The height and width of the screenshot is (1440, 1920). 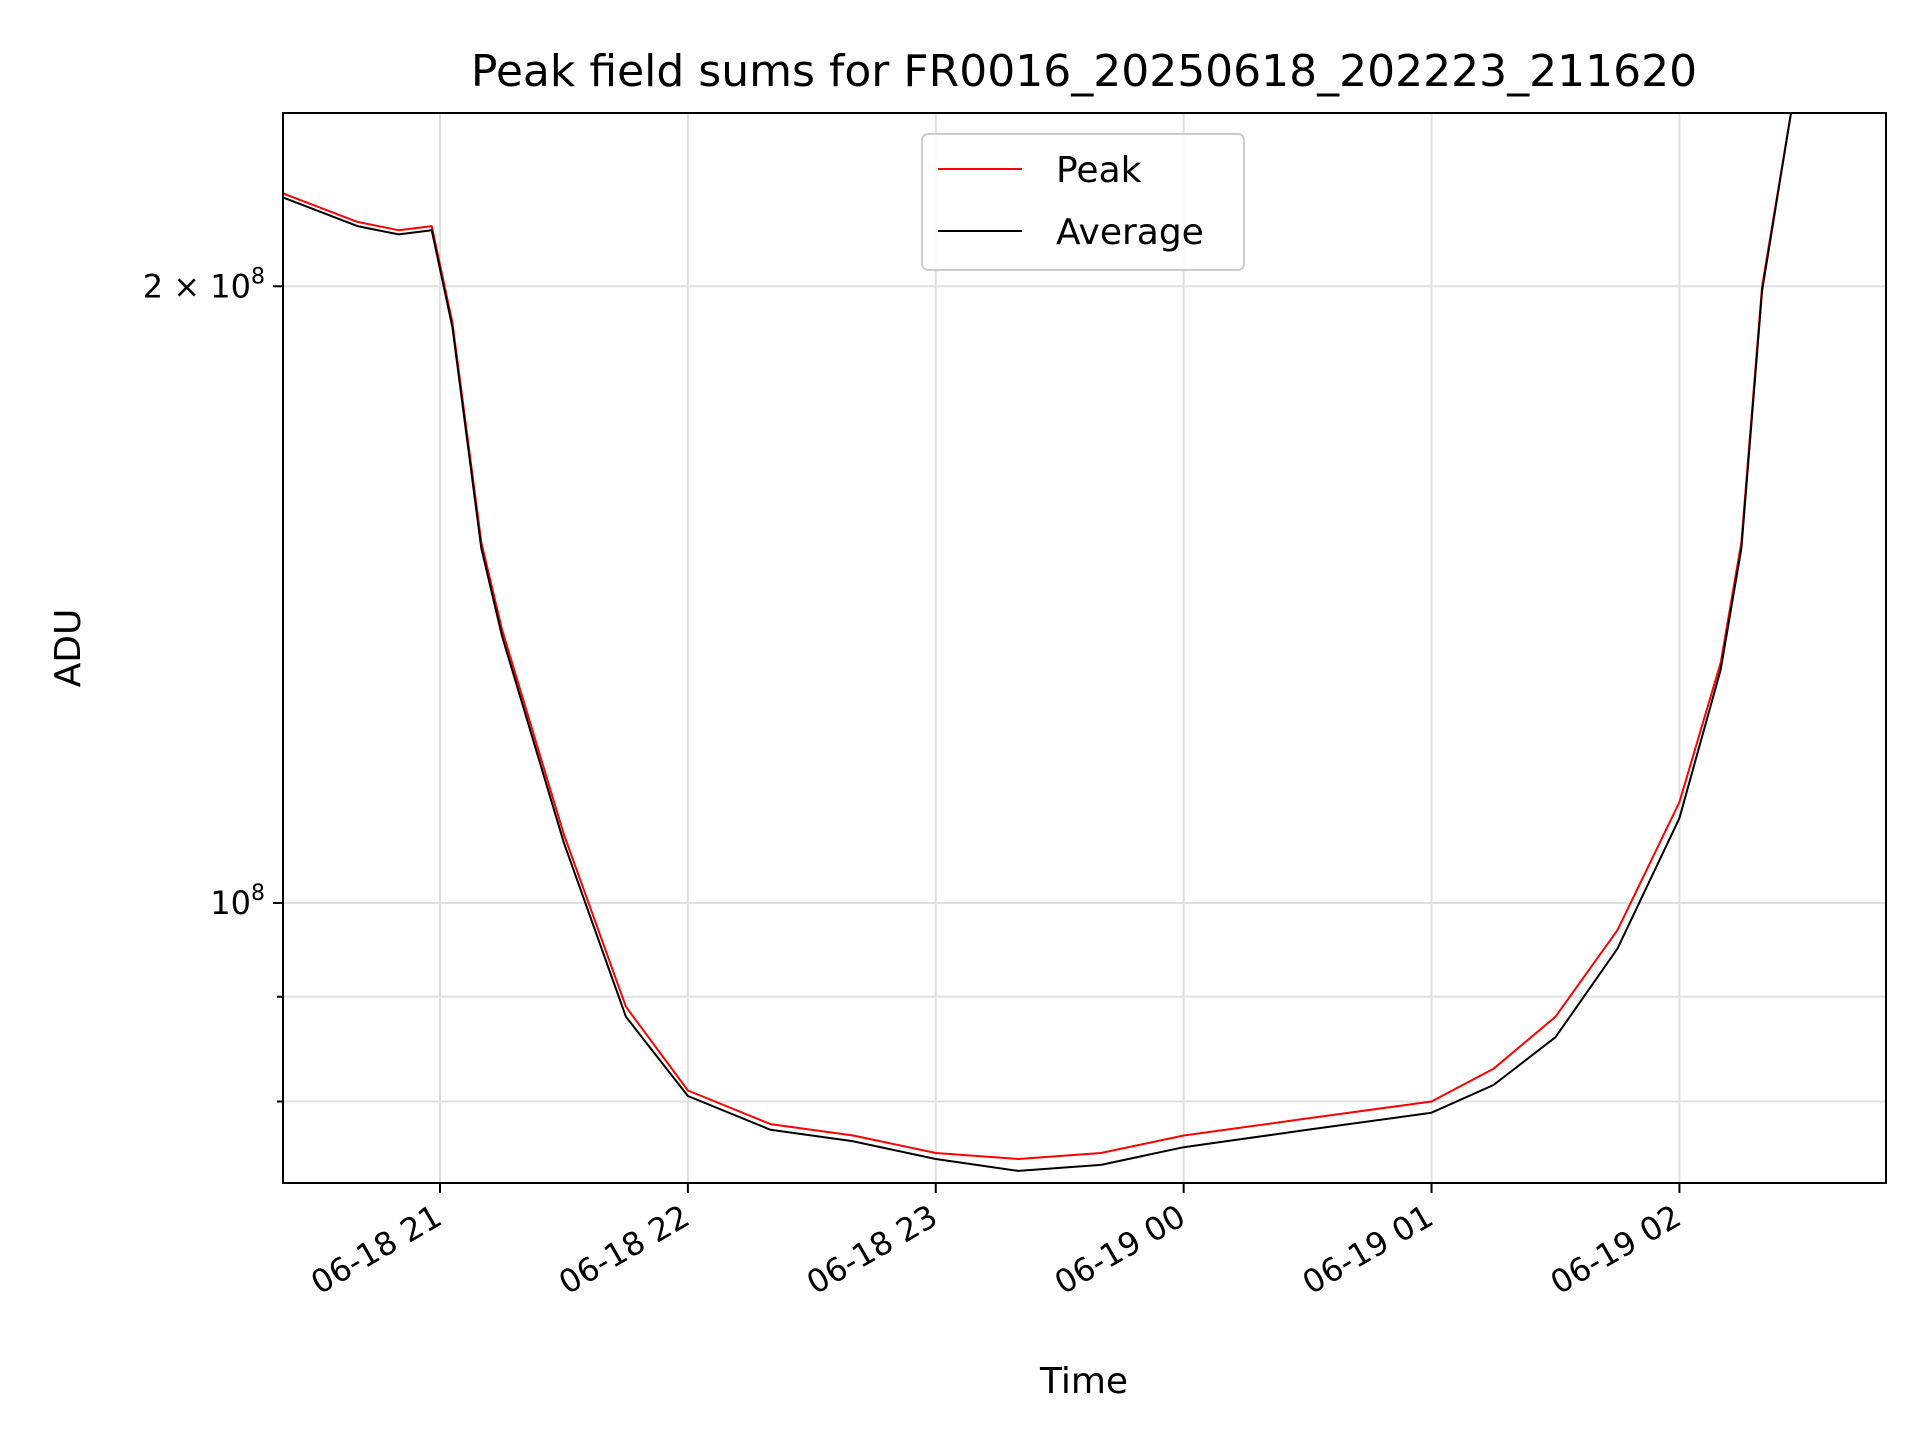 What do you see at coordinates (1099, 170) in the screenshot?
I see `legend-label-peak: Peak` at bounding box center [1099, 170].